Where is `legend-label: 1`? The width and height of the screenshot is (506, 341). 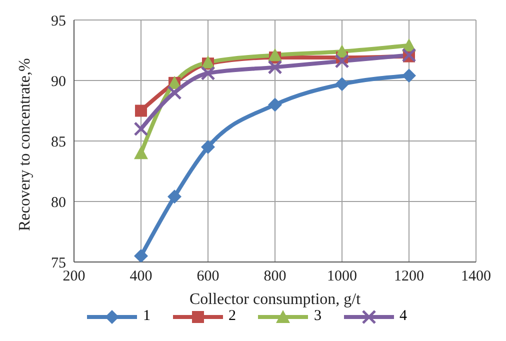 legend-label: 1 is located at coordinates (146, 316).